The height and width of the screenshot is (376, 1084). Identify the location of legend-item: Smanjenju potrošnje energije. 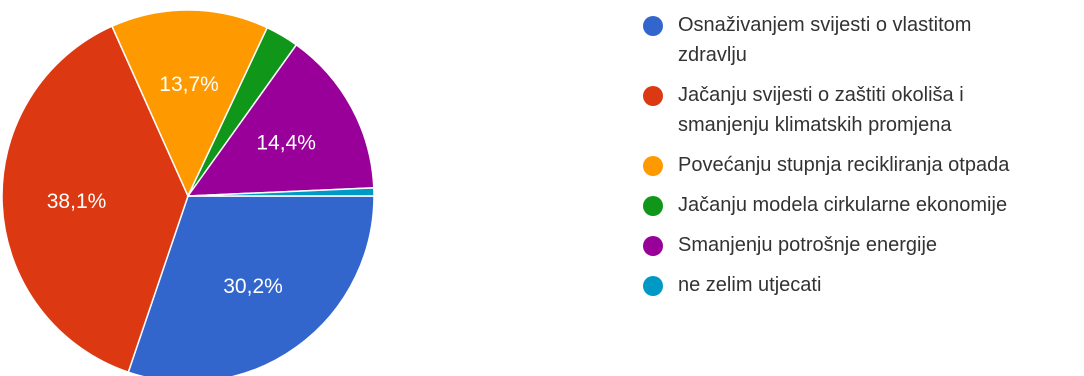
(861, 245).